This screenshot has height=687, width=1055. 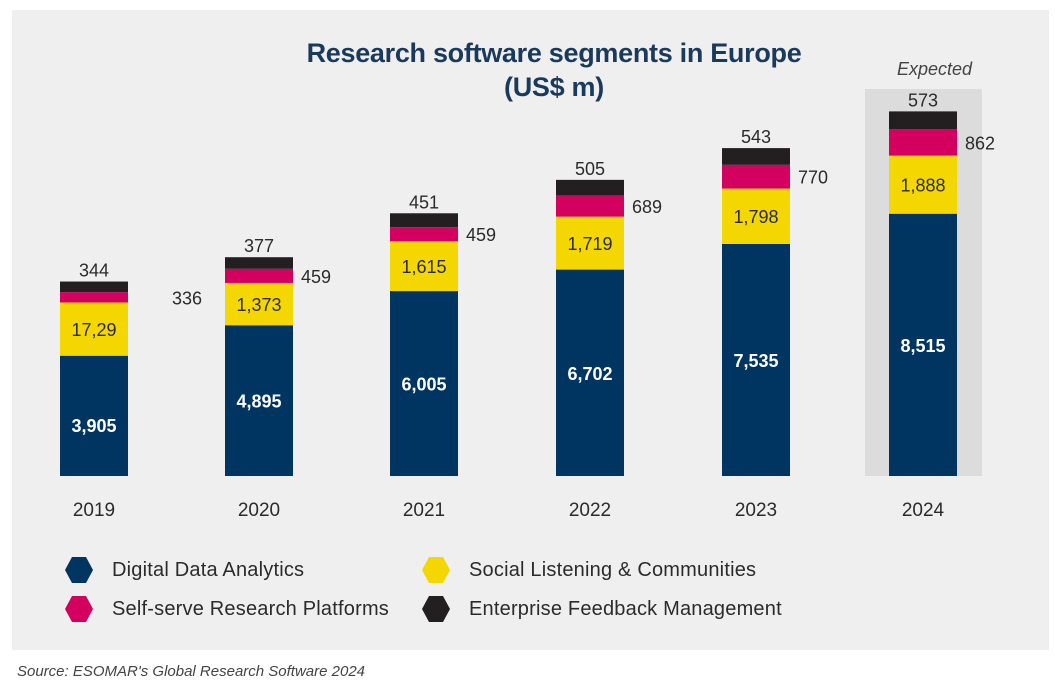 I want to click on bar-digital-data-analytics-2019, so click(x=94, y=415).